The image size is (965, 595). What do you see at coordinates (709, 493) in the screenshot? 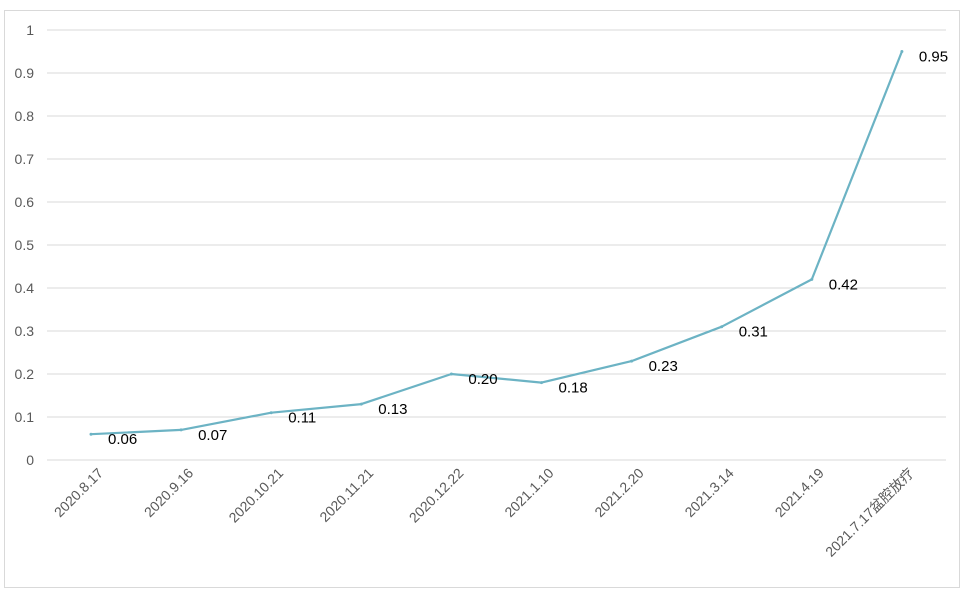
I see `x-tick-label: 2021.3.14` at bounding box center [709, 493].